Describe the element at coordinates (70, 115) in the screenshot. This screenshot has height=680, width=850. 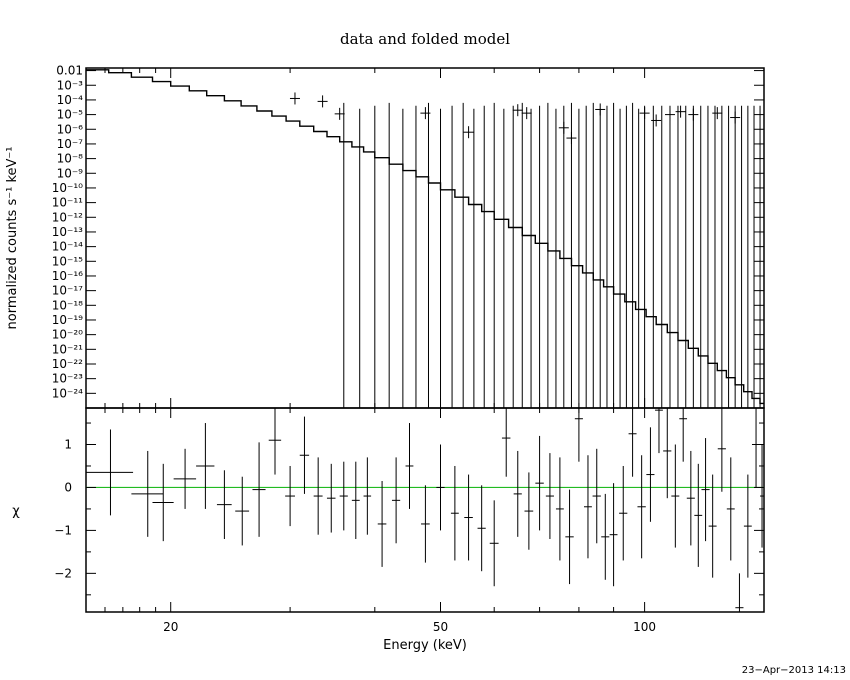
I see `y-tick-label: 10⁻⁵` at that location.